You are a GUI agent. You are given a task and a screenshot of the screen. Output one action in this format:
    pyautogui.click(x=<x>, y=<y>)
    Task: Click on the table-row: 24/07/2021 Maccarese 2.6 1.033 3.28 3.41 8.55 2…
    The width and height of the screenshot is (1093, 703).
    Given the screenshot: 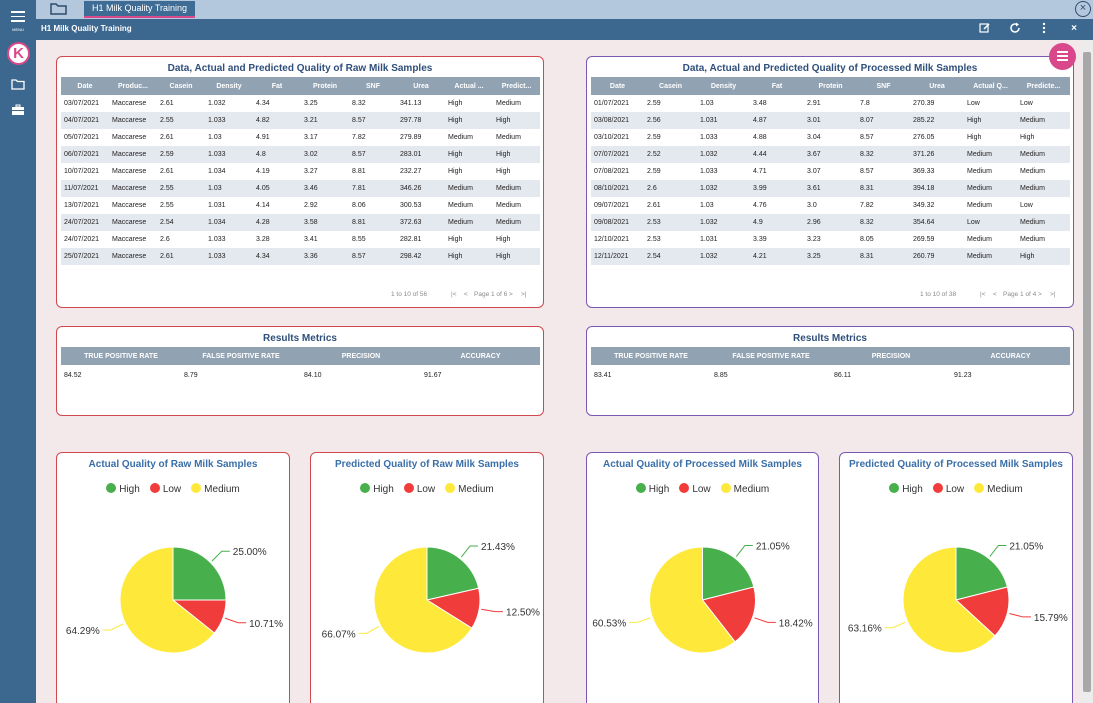 What is the action you would take?
    pyautogui.click(x=300, y=239)
    